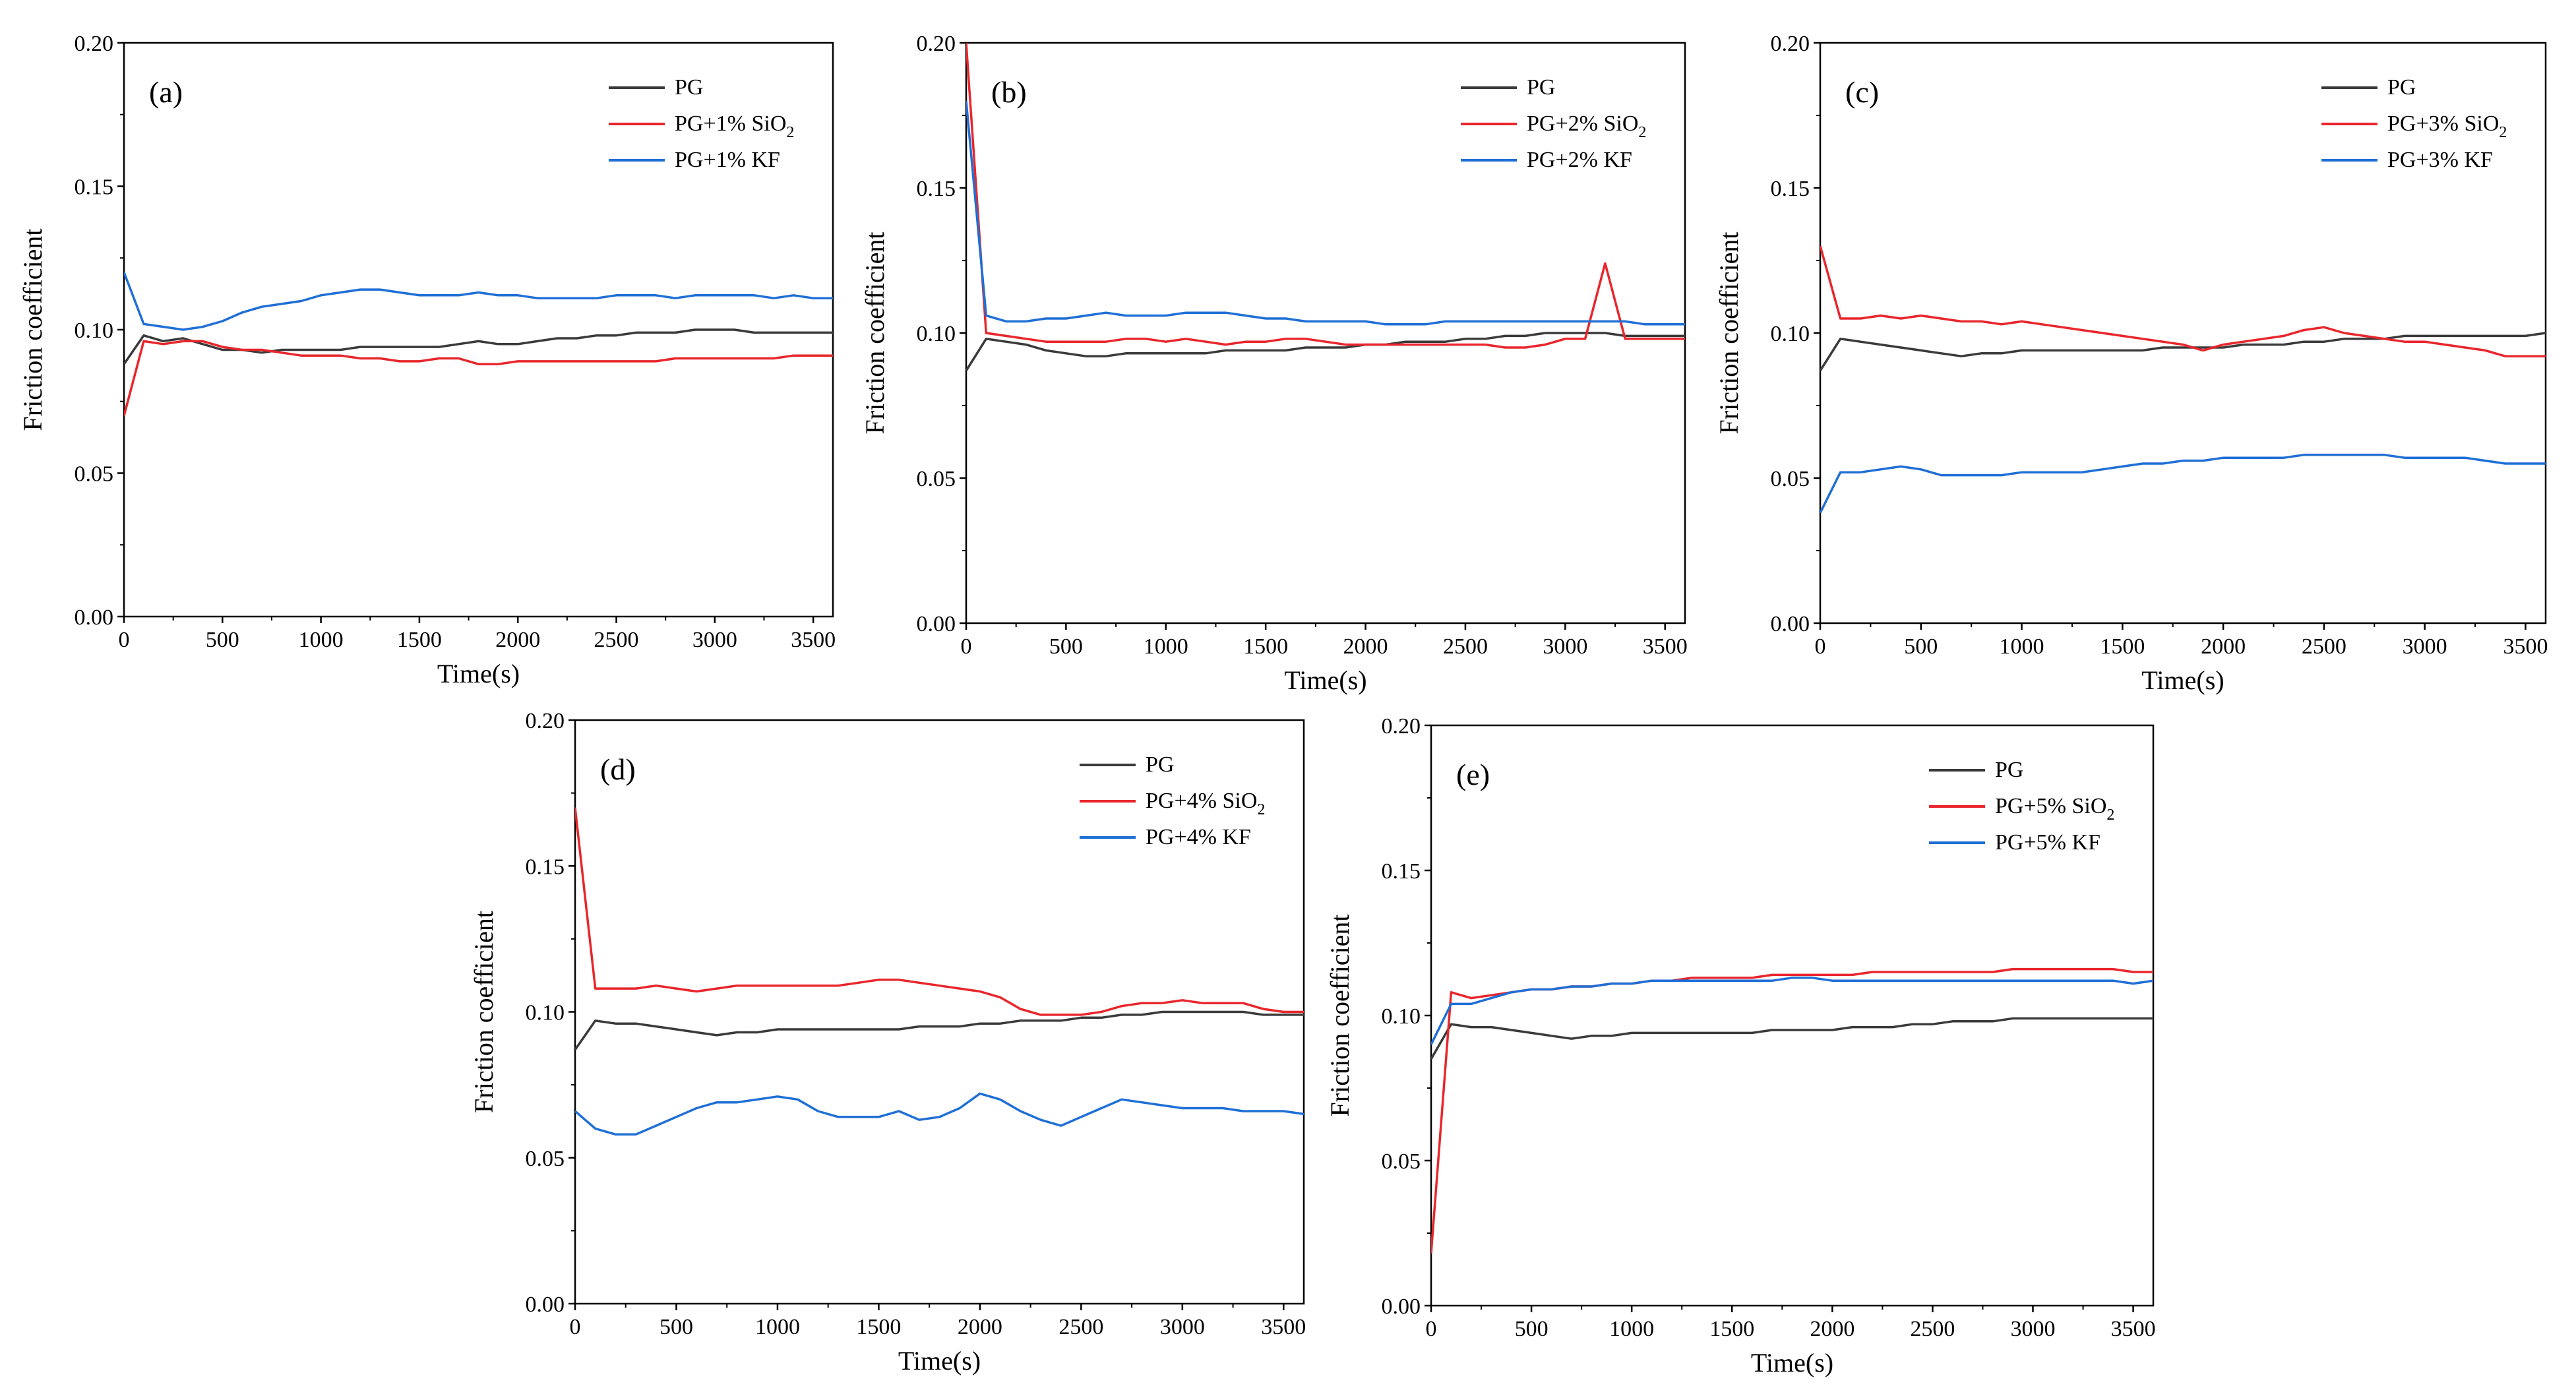 This screenshot has width=2576, height=1396. I want to click on legend-label-main: PG+5% KF, so click(2048, 842).